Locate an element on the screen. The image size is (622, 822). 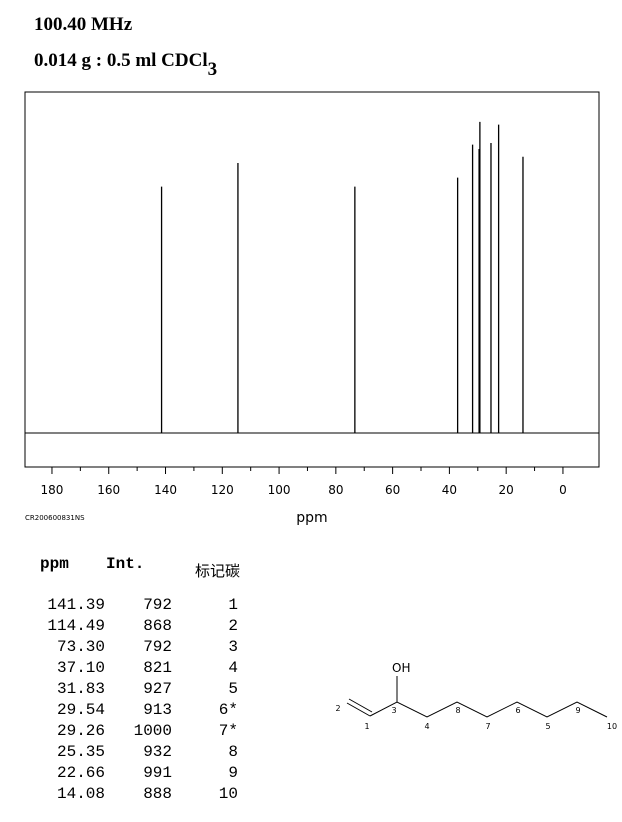
x-tick-label: 180 is located at coordinates (52, 490).